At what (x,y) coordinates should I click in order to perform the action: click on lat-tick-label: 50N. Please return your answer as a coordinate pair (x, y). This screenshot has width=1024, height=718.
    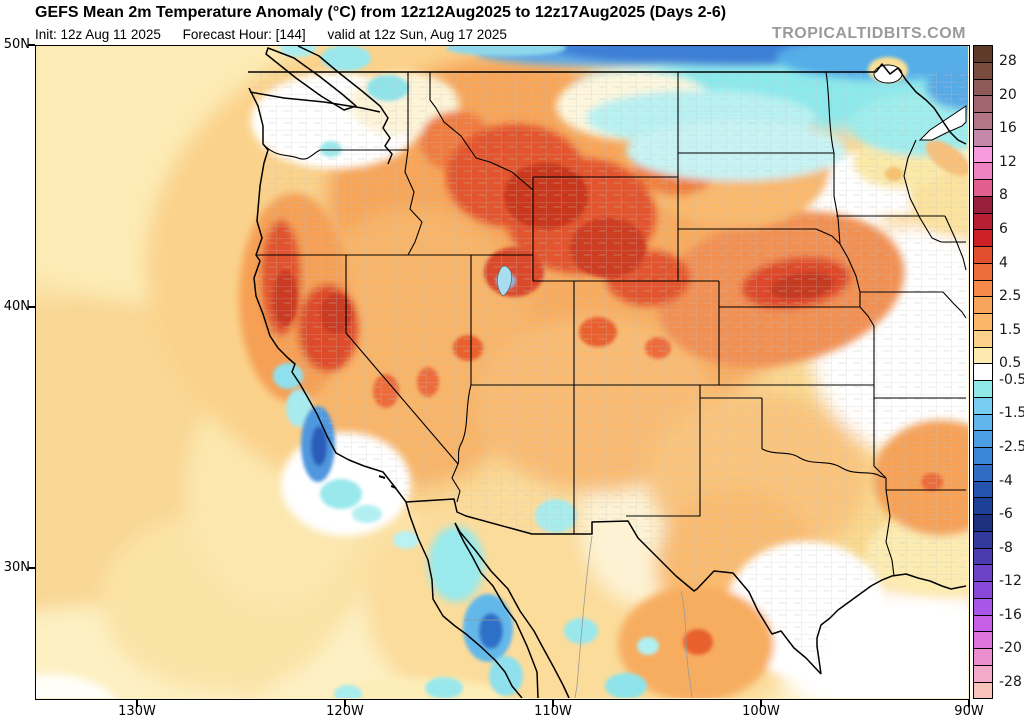
    Looking at the image, I should click on (16, 44).